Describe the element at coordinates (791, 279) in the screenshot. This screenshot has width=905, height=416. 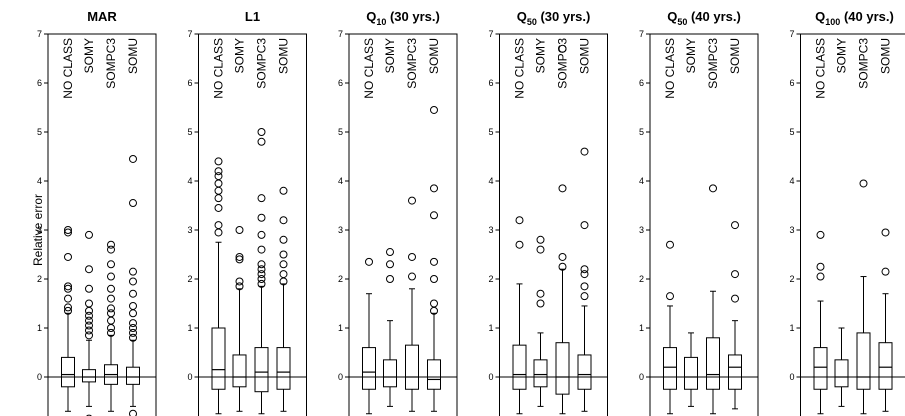
I see `y-tick-label: 2` at that location.